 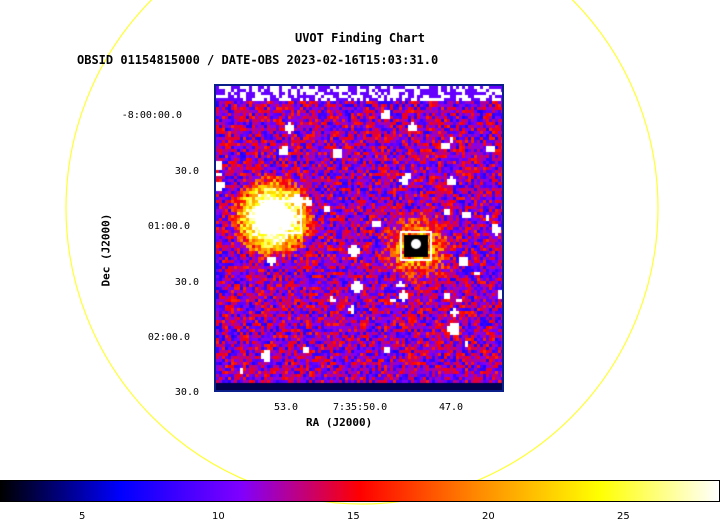 What do you see at coordinates (168, 226) in the screenshot?
I see `y-tick-label: 01:00.0` at bounding box center [168, 226].